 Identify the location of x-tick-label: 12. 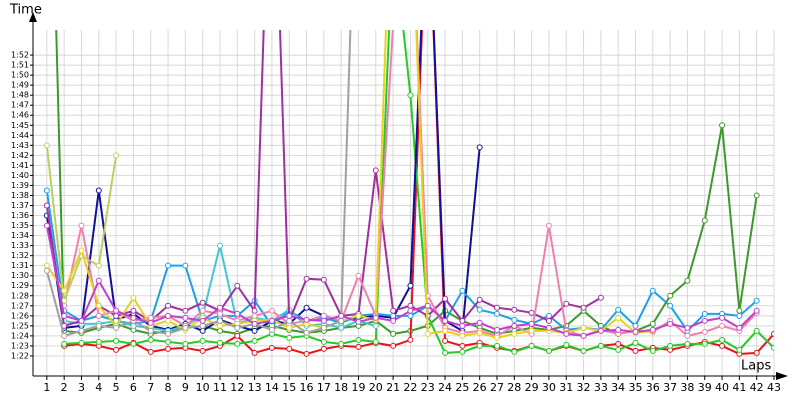
(237, 387).